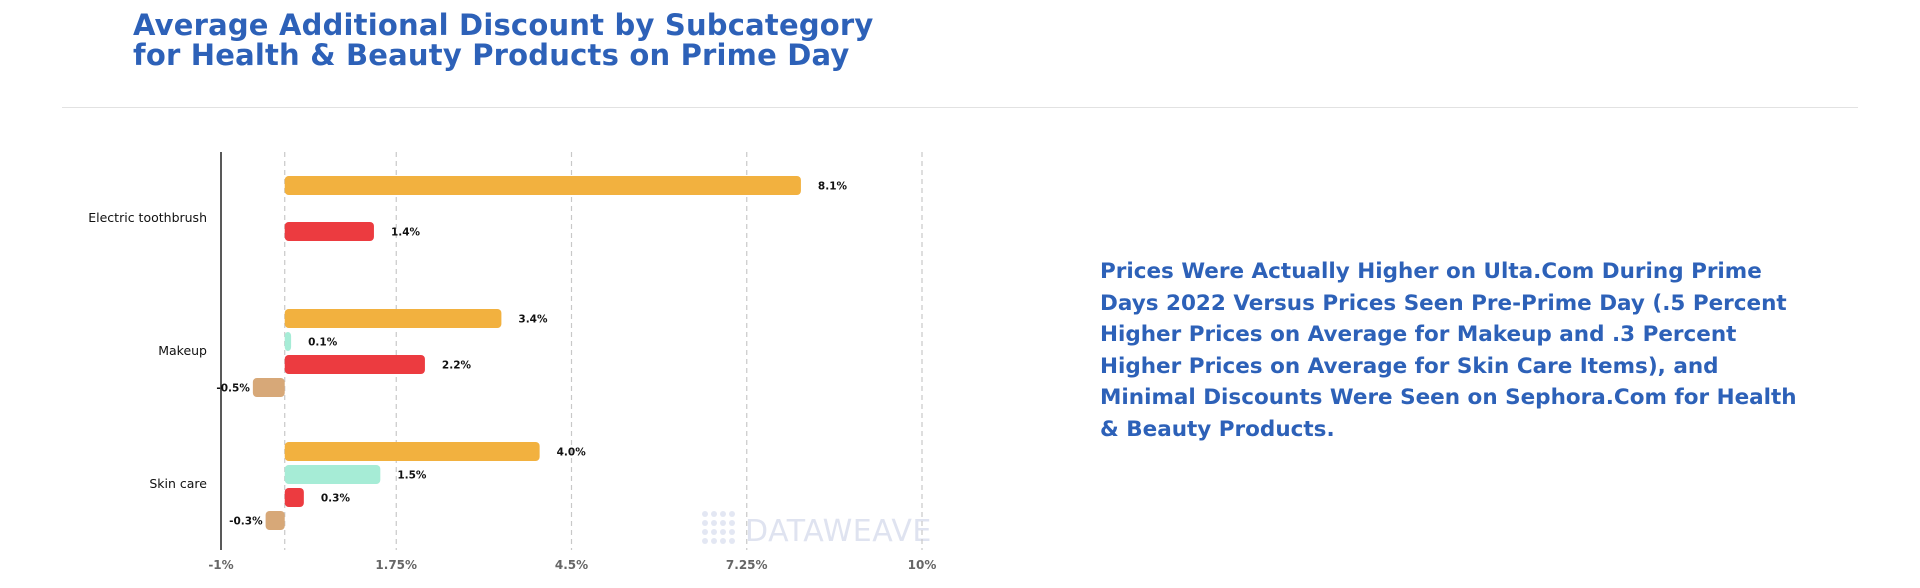  I want to click on value-label: 8.1%, so click(833, 187).